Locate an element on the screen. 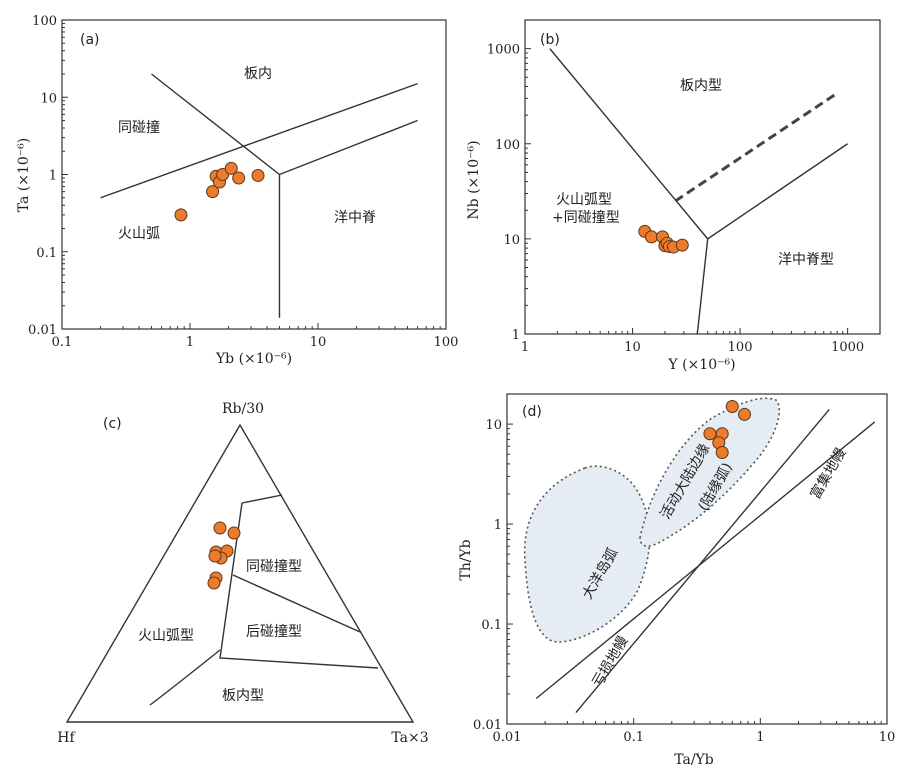  region-label-ocean-ridge: 洋中脊 is located at coordinates (355, 218).